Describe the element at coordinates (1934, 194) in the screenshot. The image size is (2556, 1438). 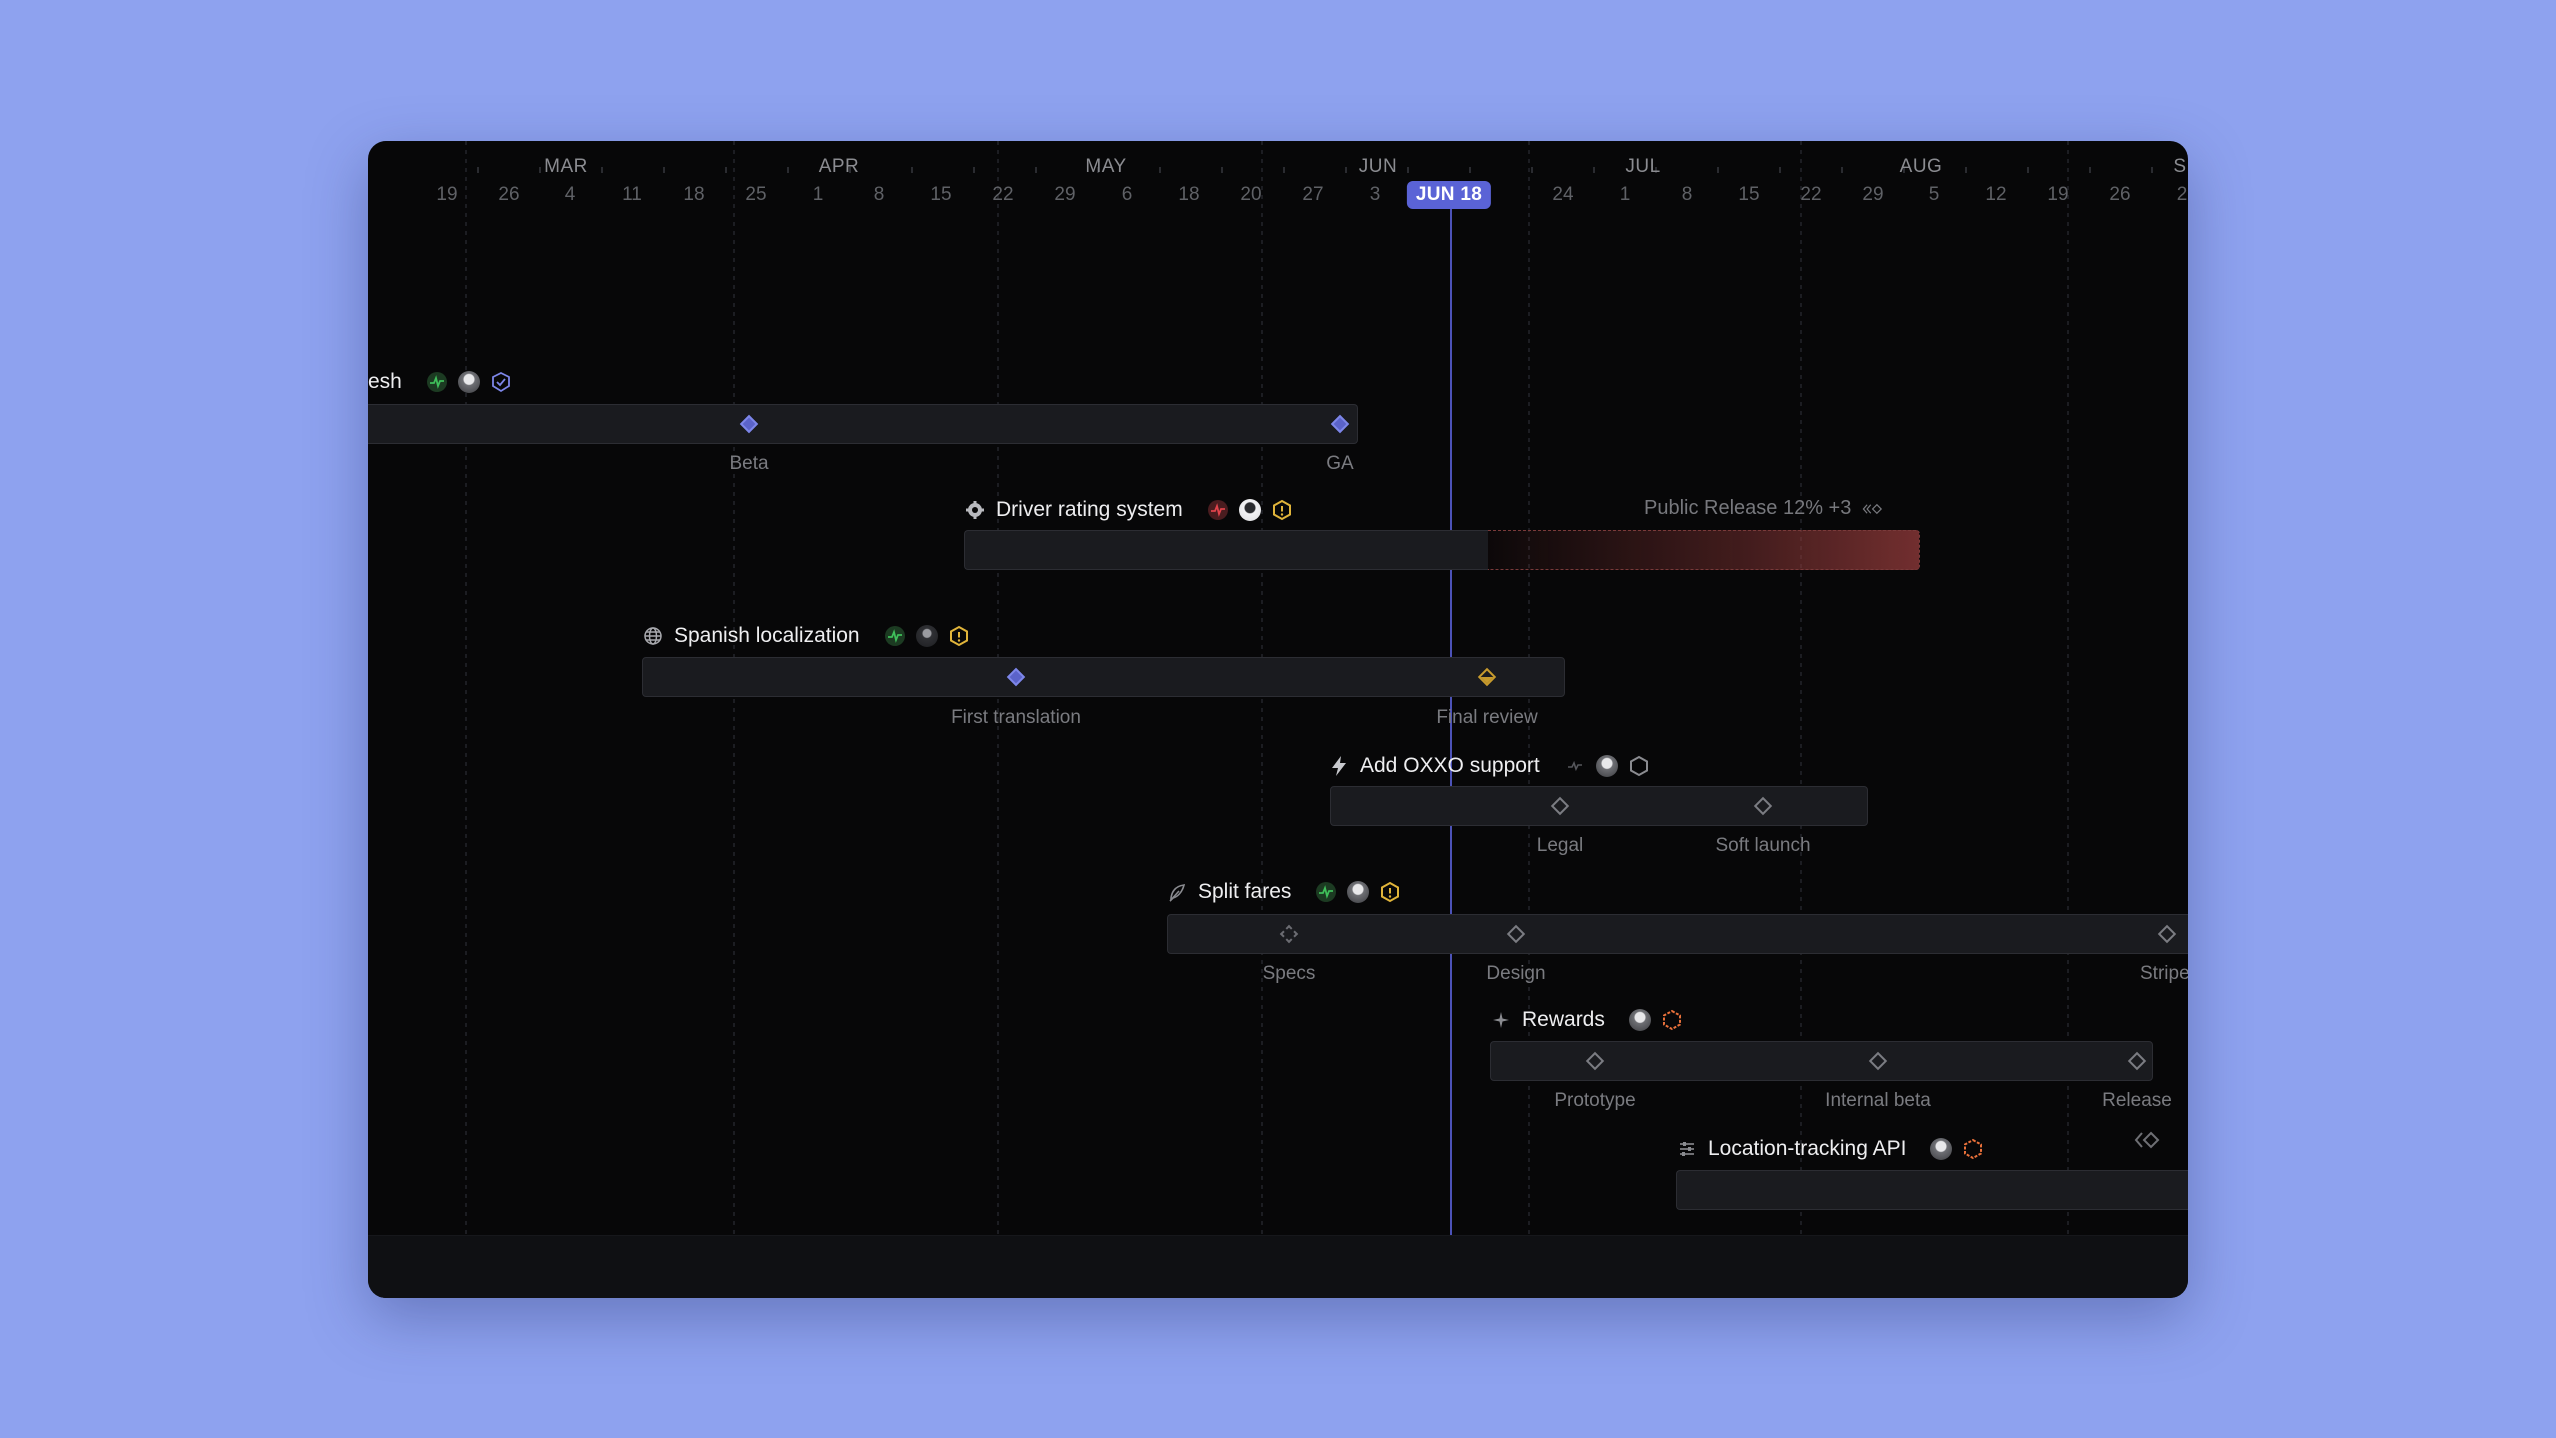
I see `day-label: 5` at that location.